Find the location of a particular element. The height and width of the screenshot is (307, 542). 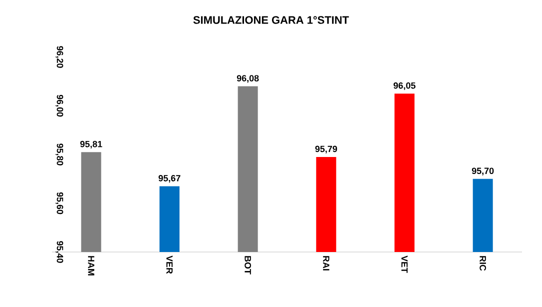

data-label: 95,79 is located at coordinates (326, 150).